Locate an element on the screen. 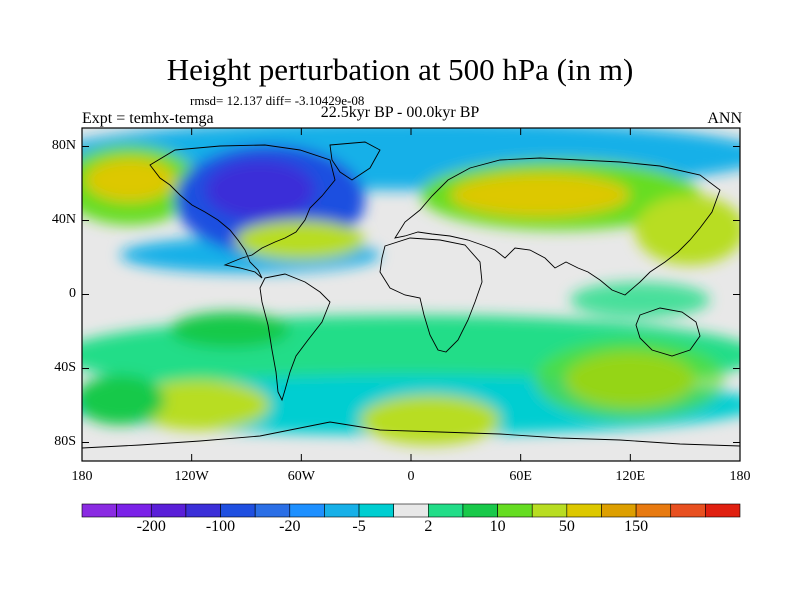 The width and height of the screenshot is (800, 600). atlantic-high is located at coordinates (300, 240).